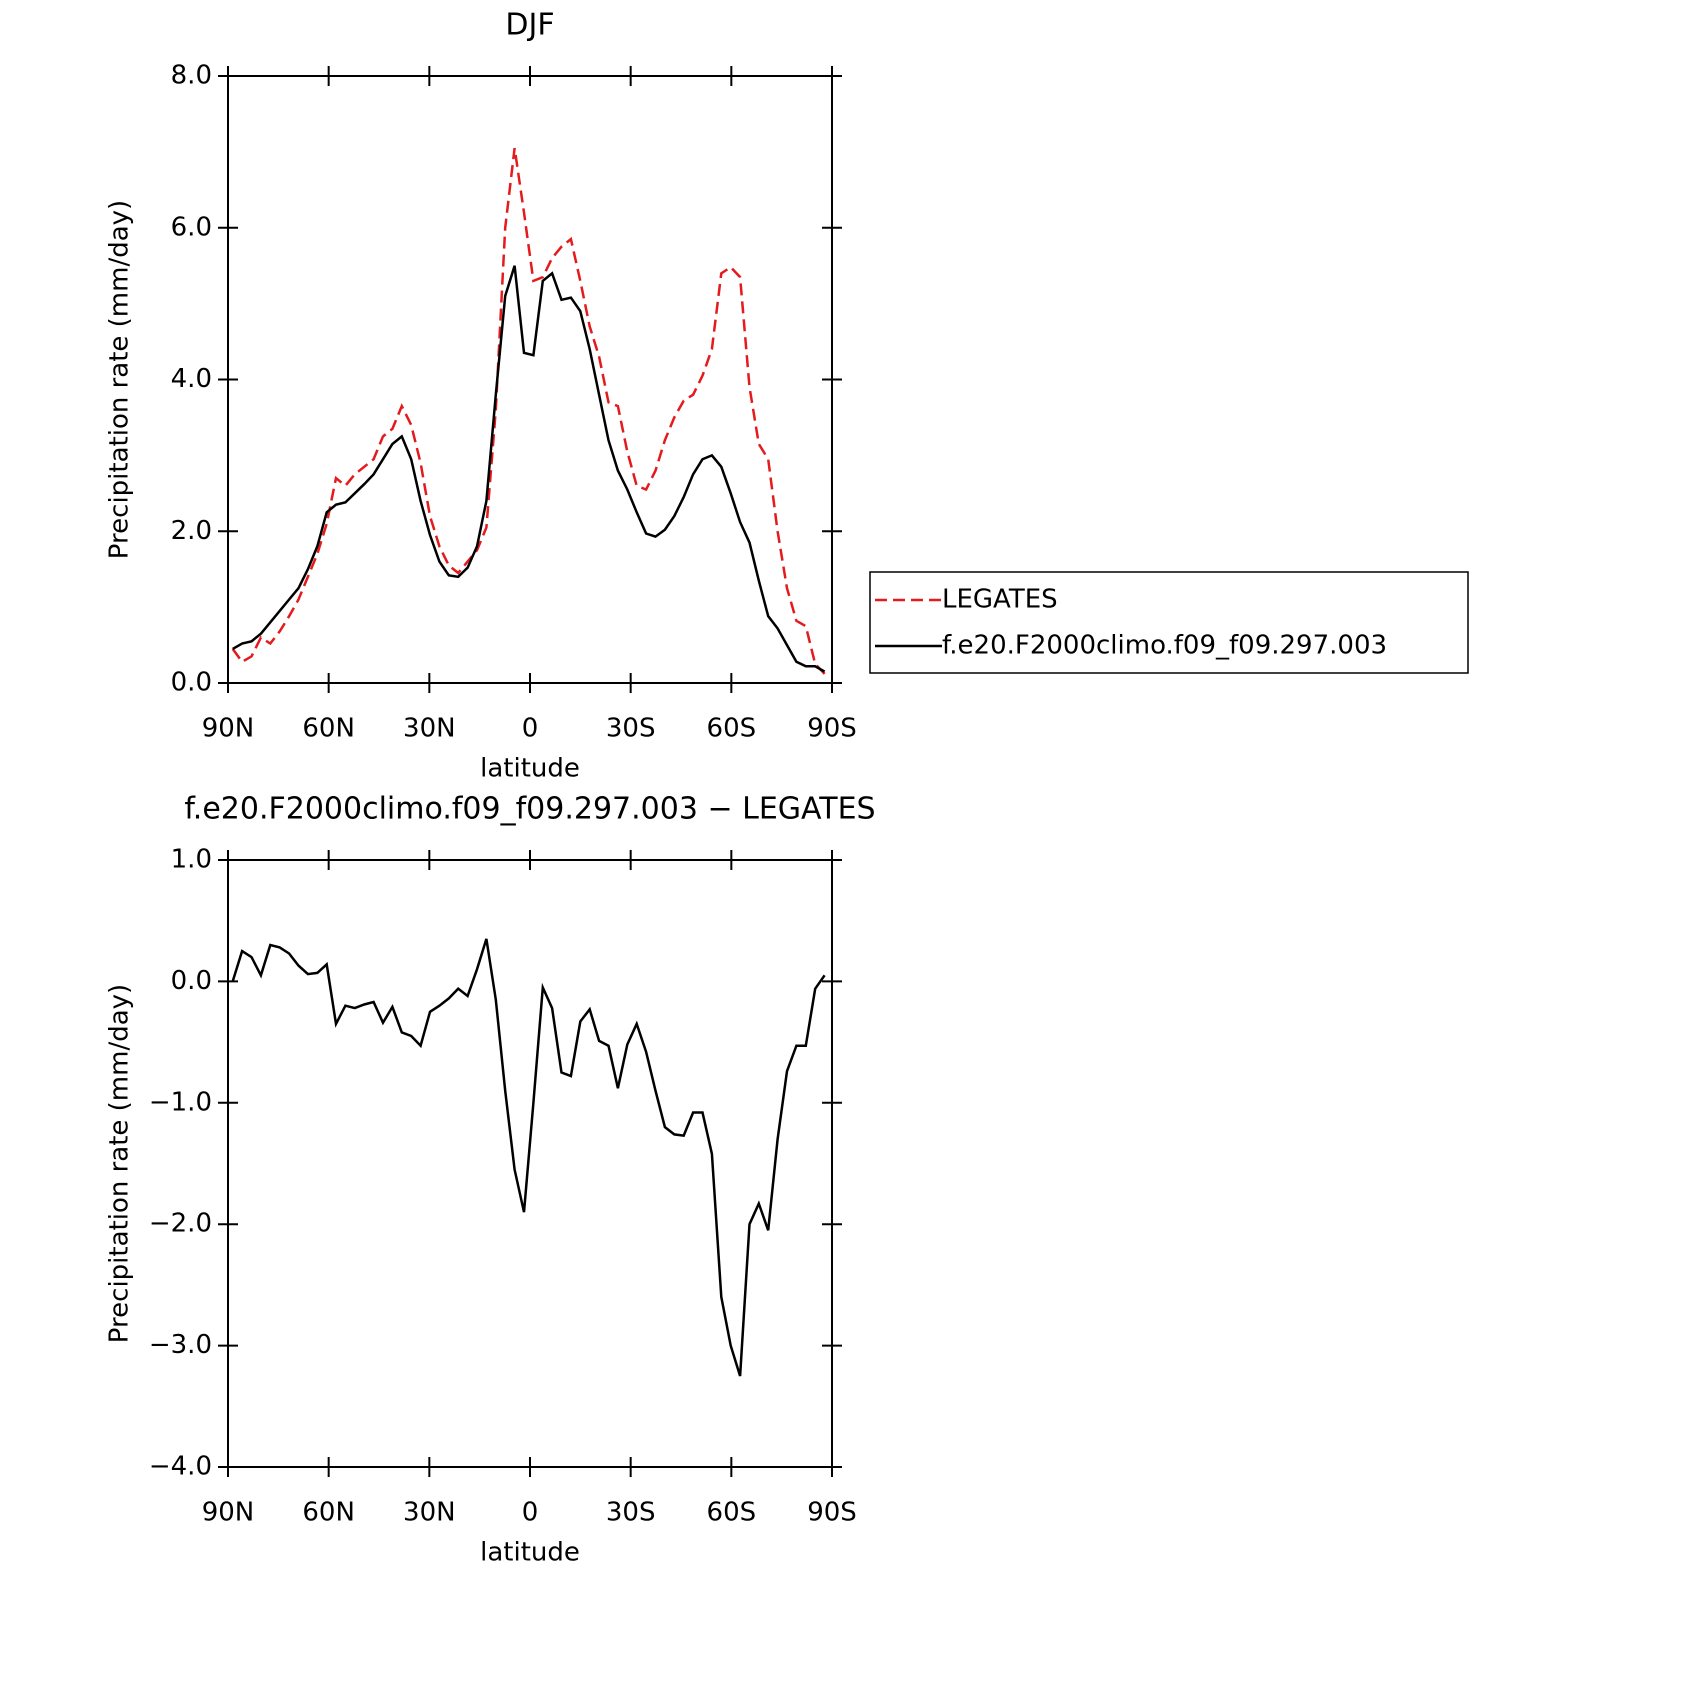 The height and width of the screenshot is (1694, 1693). What do you see at coordinates (1000, 600) in the screenshot?
I see `legend-label: LEGATES` at bounding box center [1000, 600].